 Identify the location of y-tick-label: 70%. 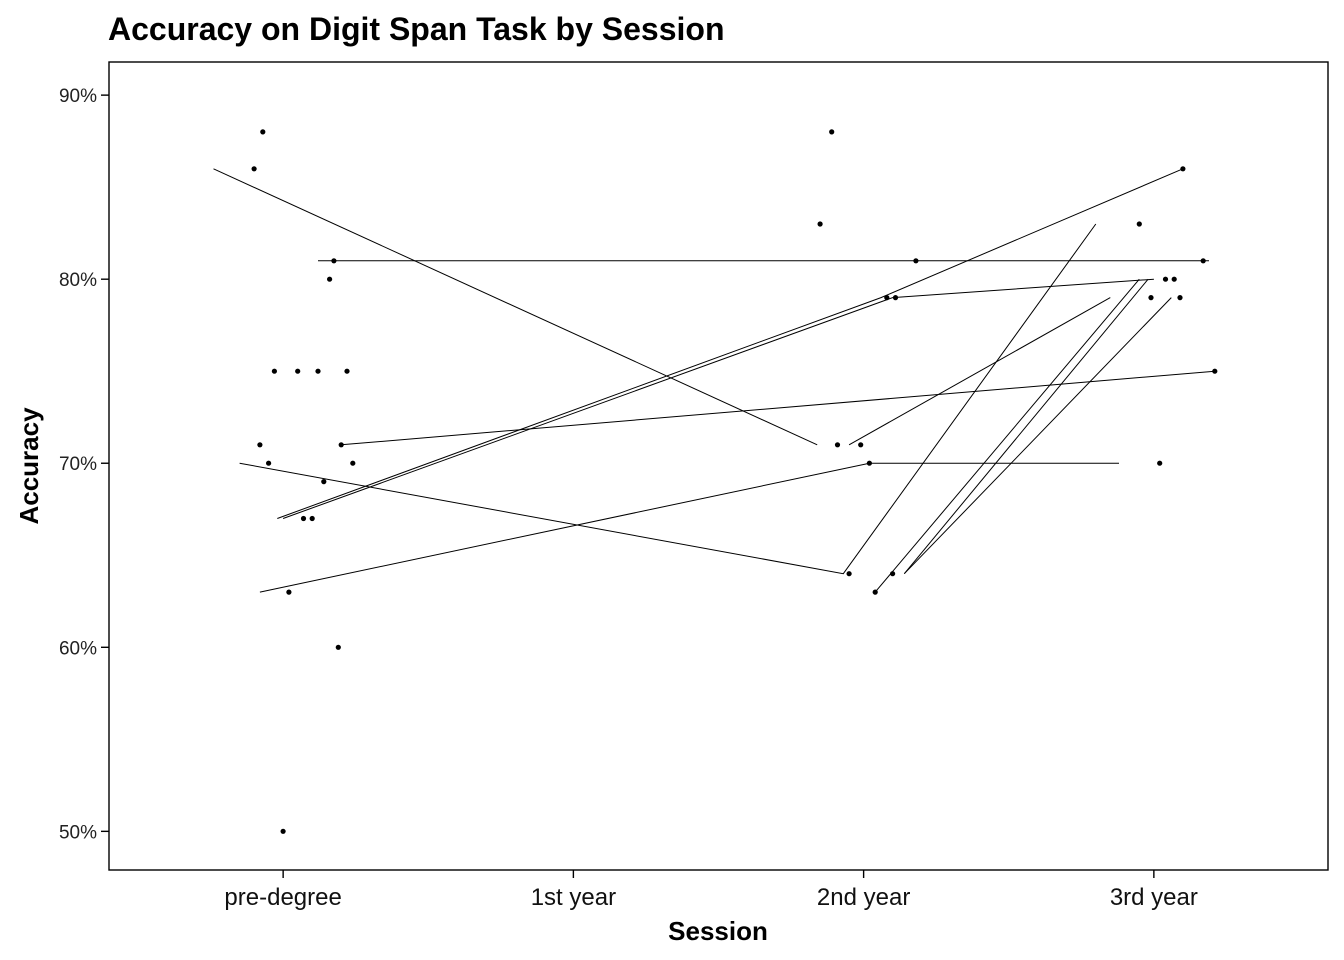
(78, 464).